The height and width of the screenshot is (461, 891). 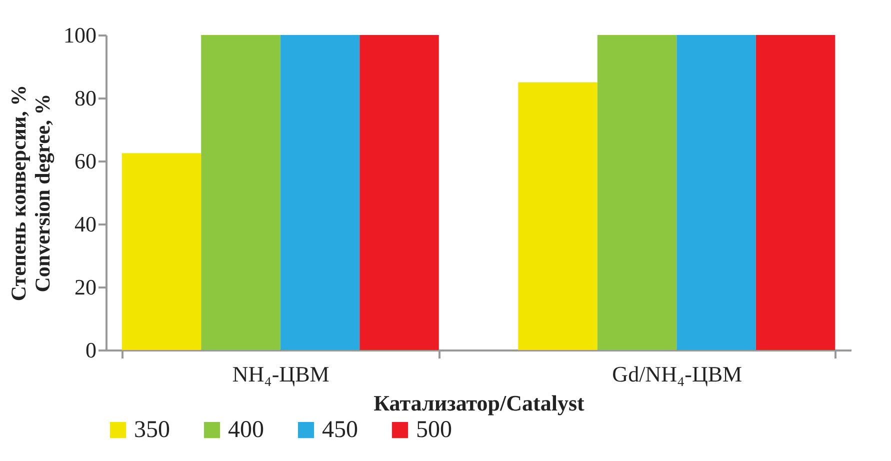 I want to click on y-tick-label: 100, so click(x=80, y=35).